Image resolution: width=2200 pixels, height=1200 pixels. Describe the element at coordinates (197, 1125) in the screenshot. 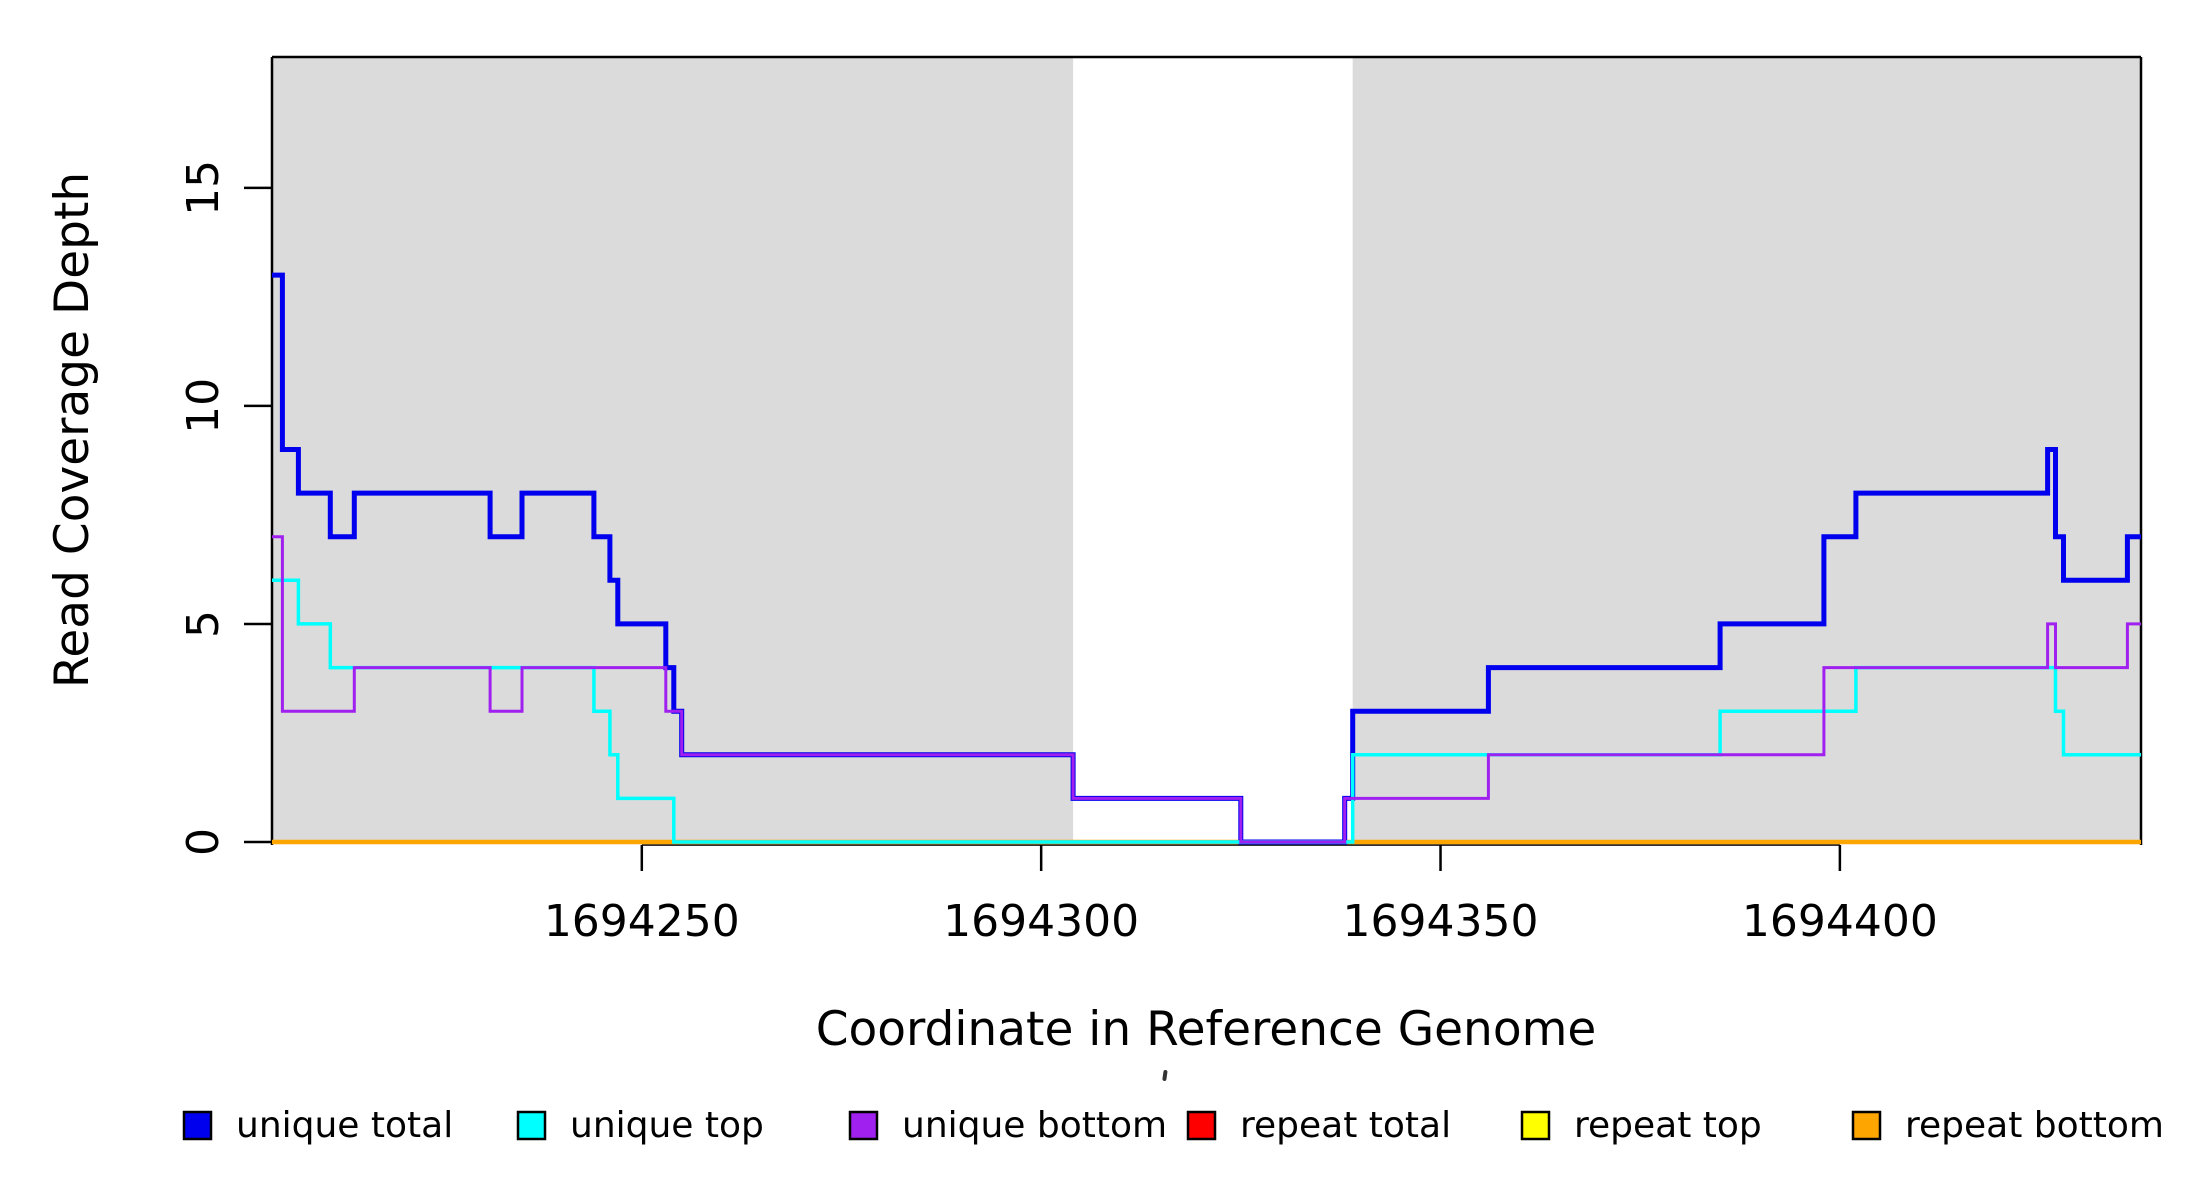

I see `legend-swatch-unique-total` at that location.